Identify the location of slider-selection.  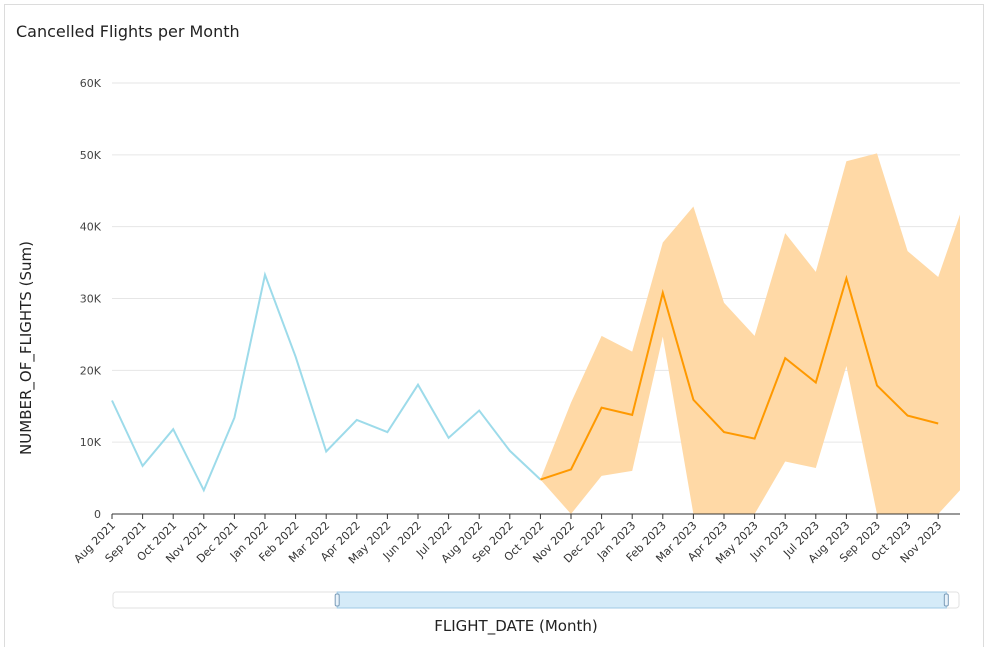
(641, 600).